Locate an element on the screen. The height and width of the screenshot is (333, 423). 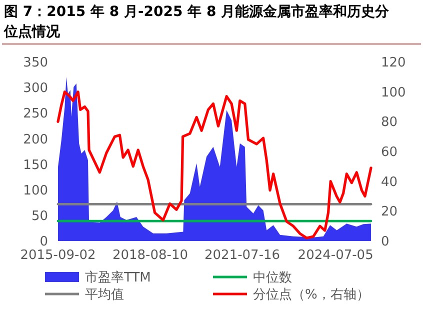
legend-label: 平均值 is located at coordinates (104, 295).